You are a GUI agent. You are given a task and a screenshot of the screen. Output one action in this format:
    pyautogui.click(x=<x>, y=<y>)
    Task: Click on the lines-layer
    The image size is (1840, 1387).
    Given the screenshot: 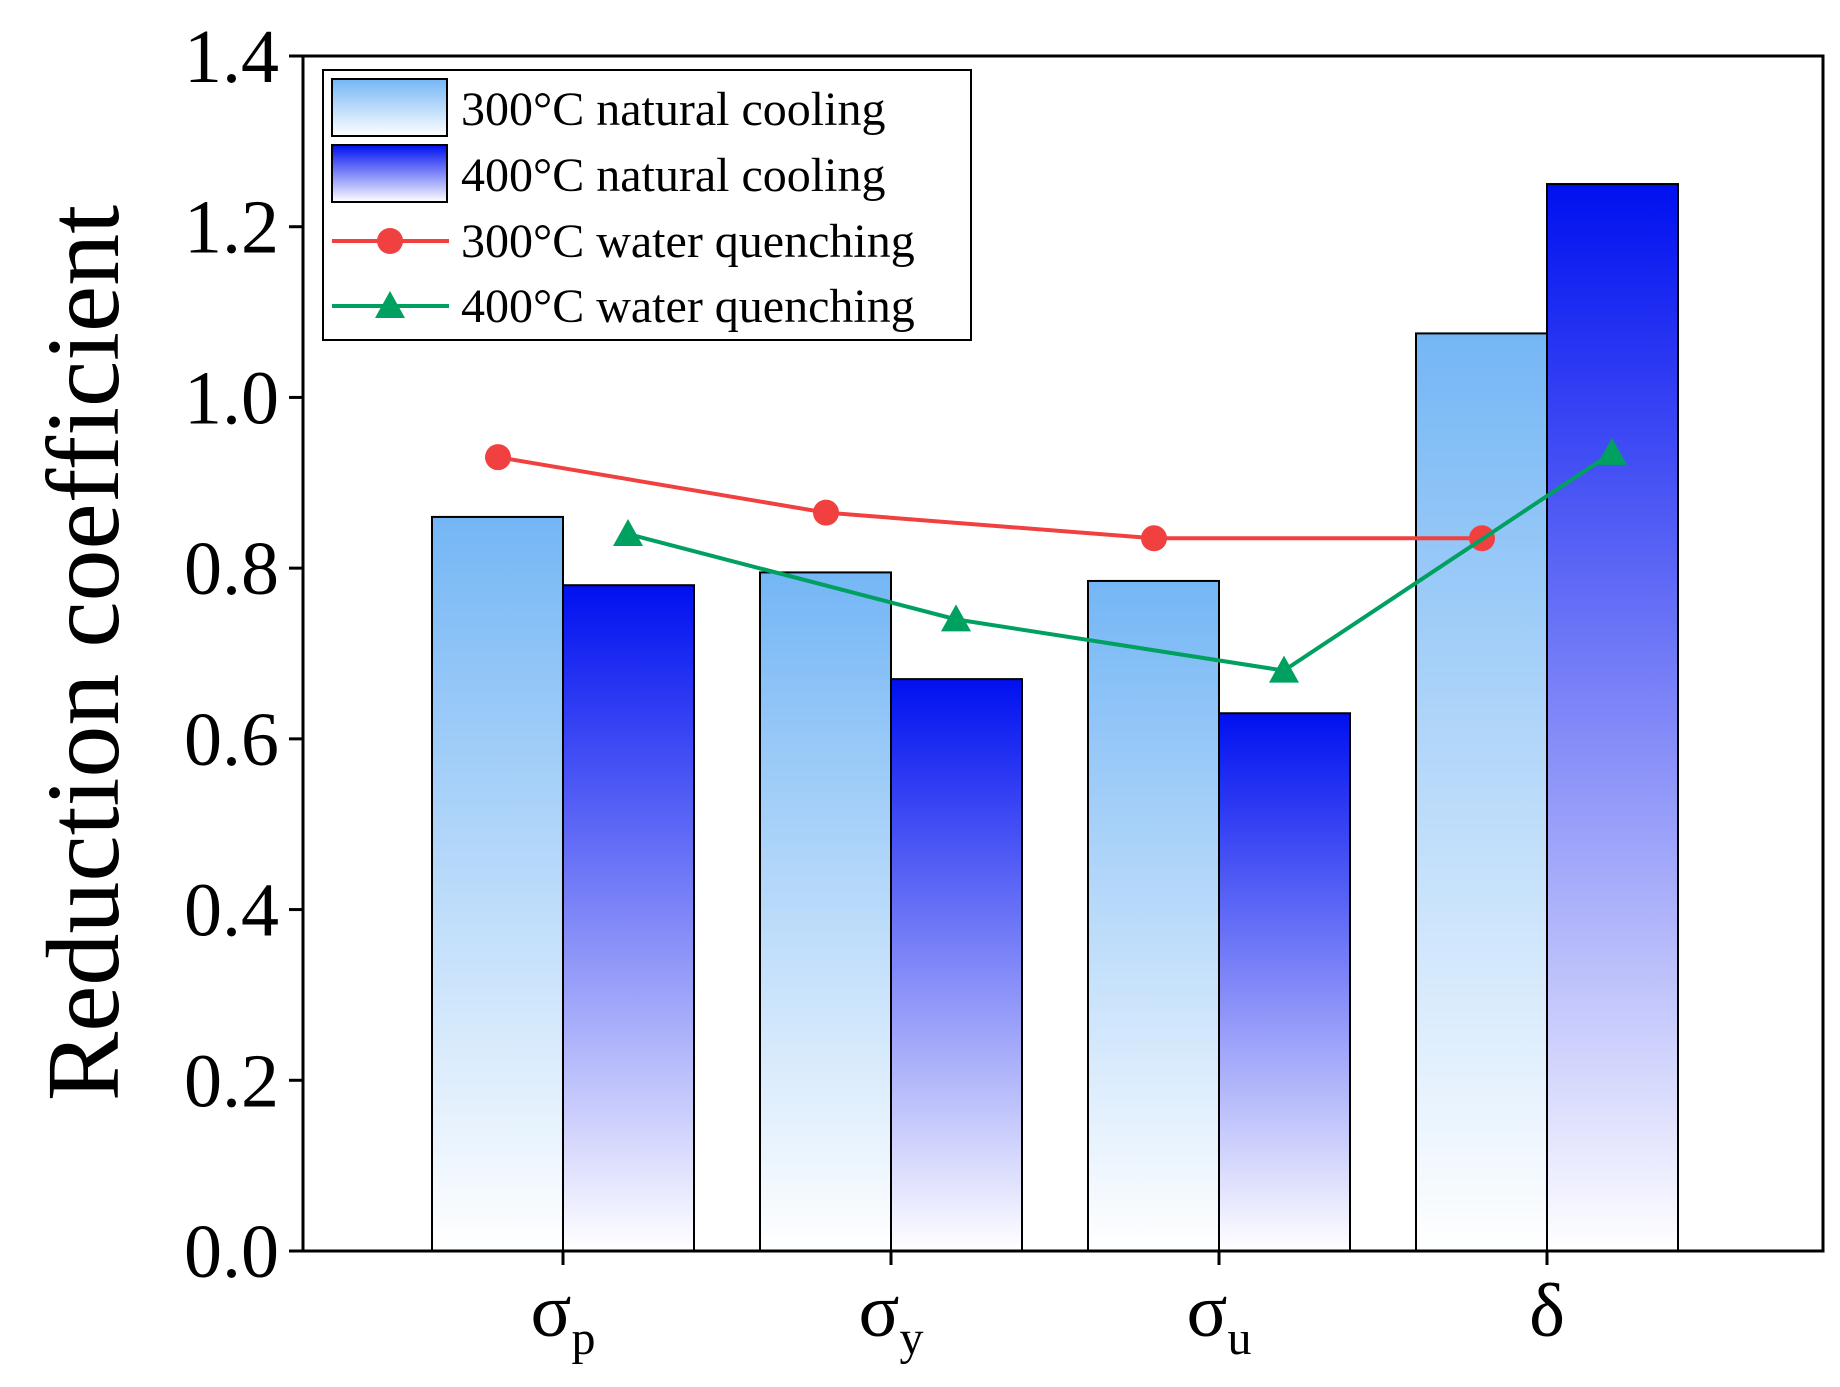 What is the action you would take?
    pyautogui.click(x=1056, y=560)
    